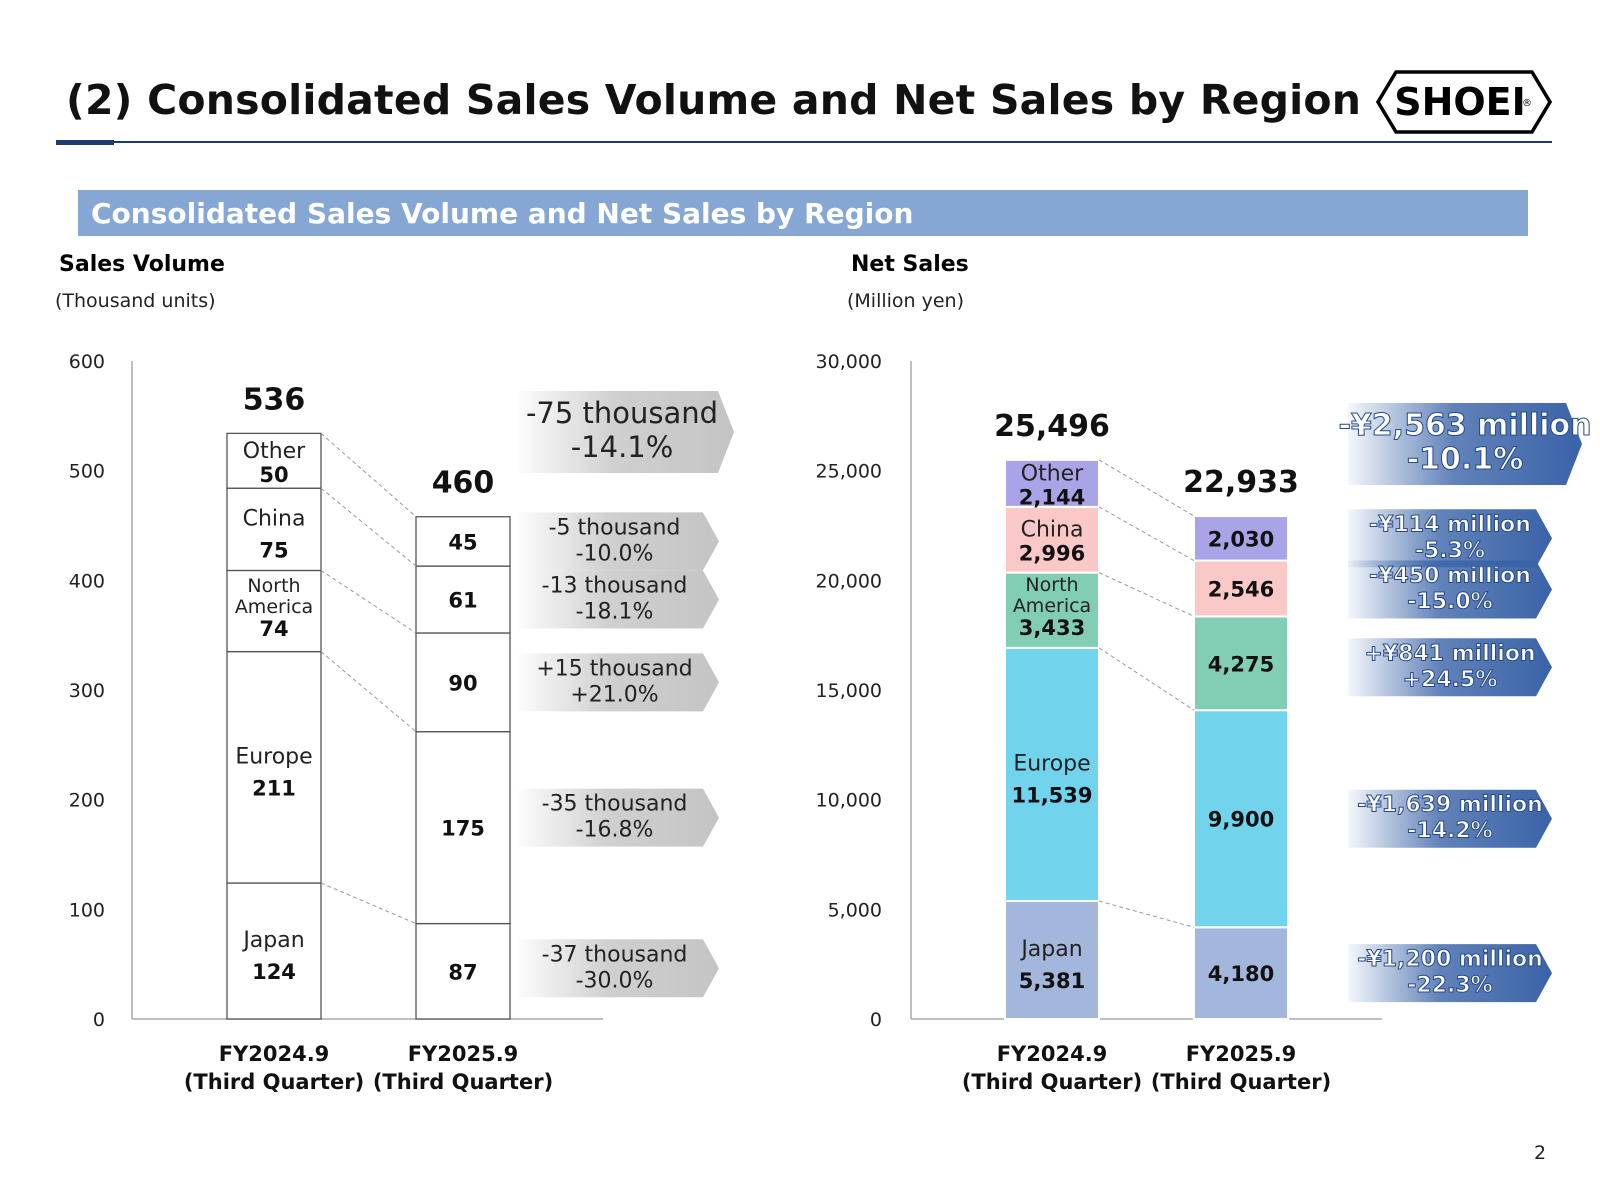 The height and width of the screenshot is (1193, 1600). What do you see at coordinates (849, 691) in the screenshot?
I see `sales-y-tick-label: 15,000` at bounding box center [849, 691].